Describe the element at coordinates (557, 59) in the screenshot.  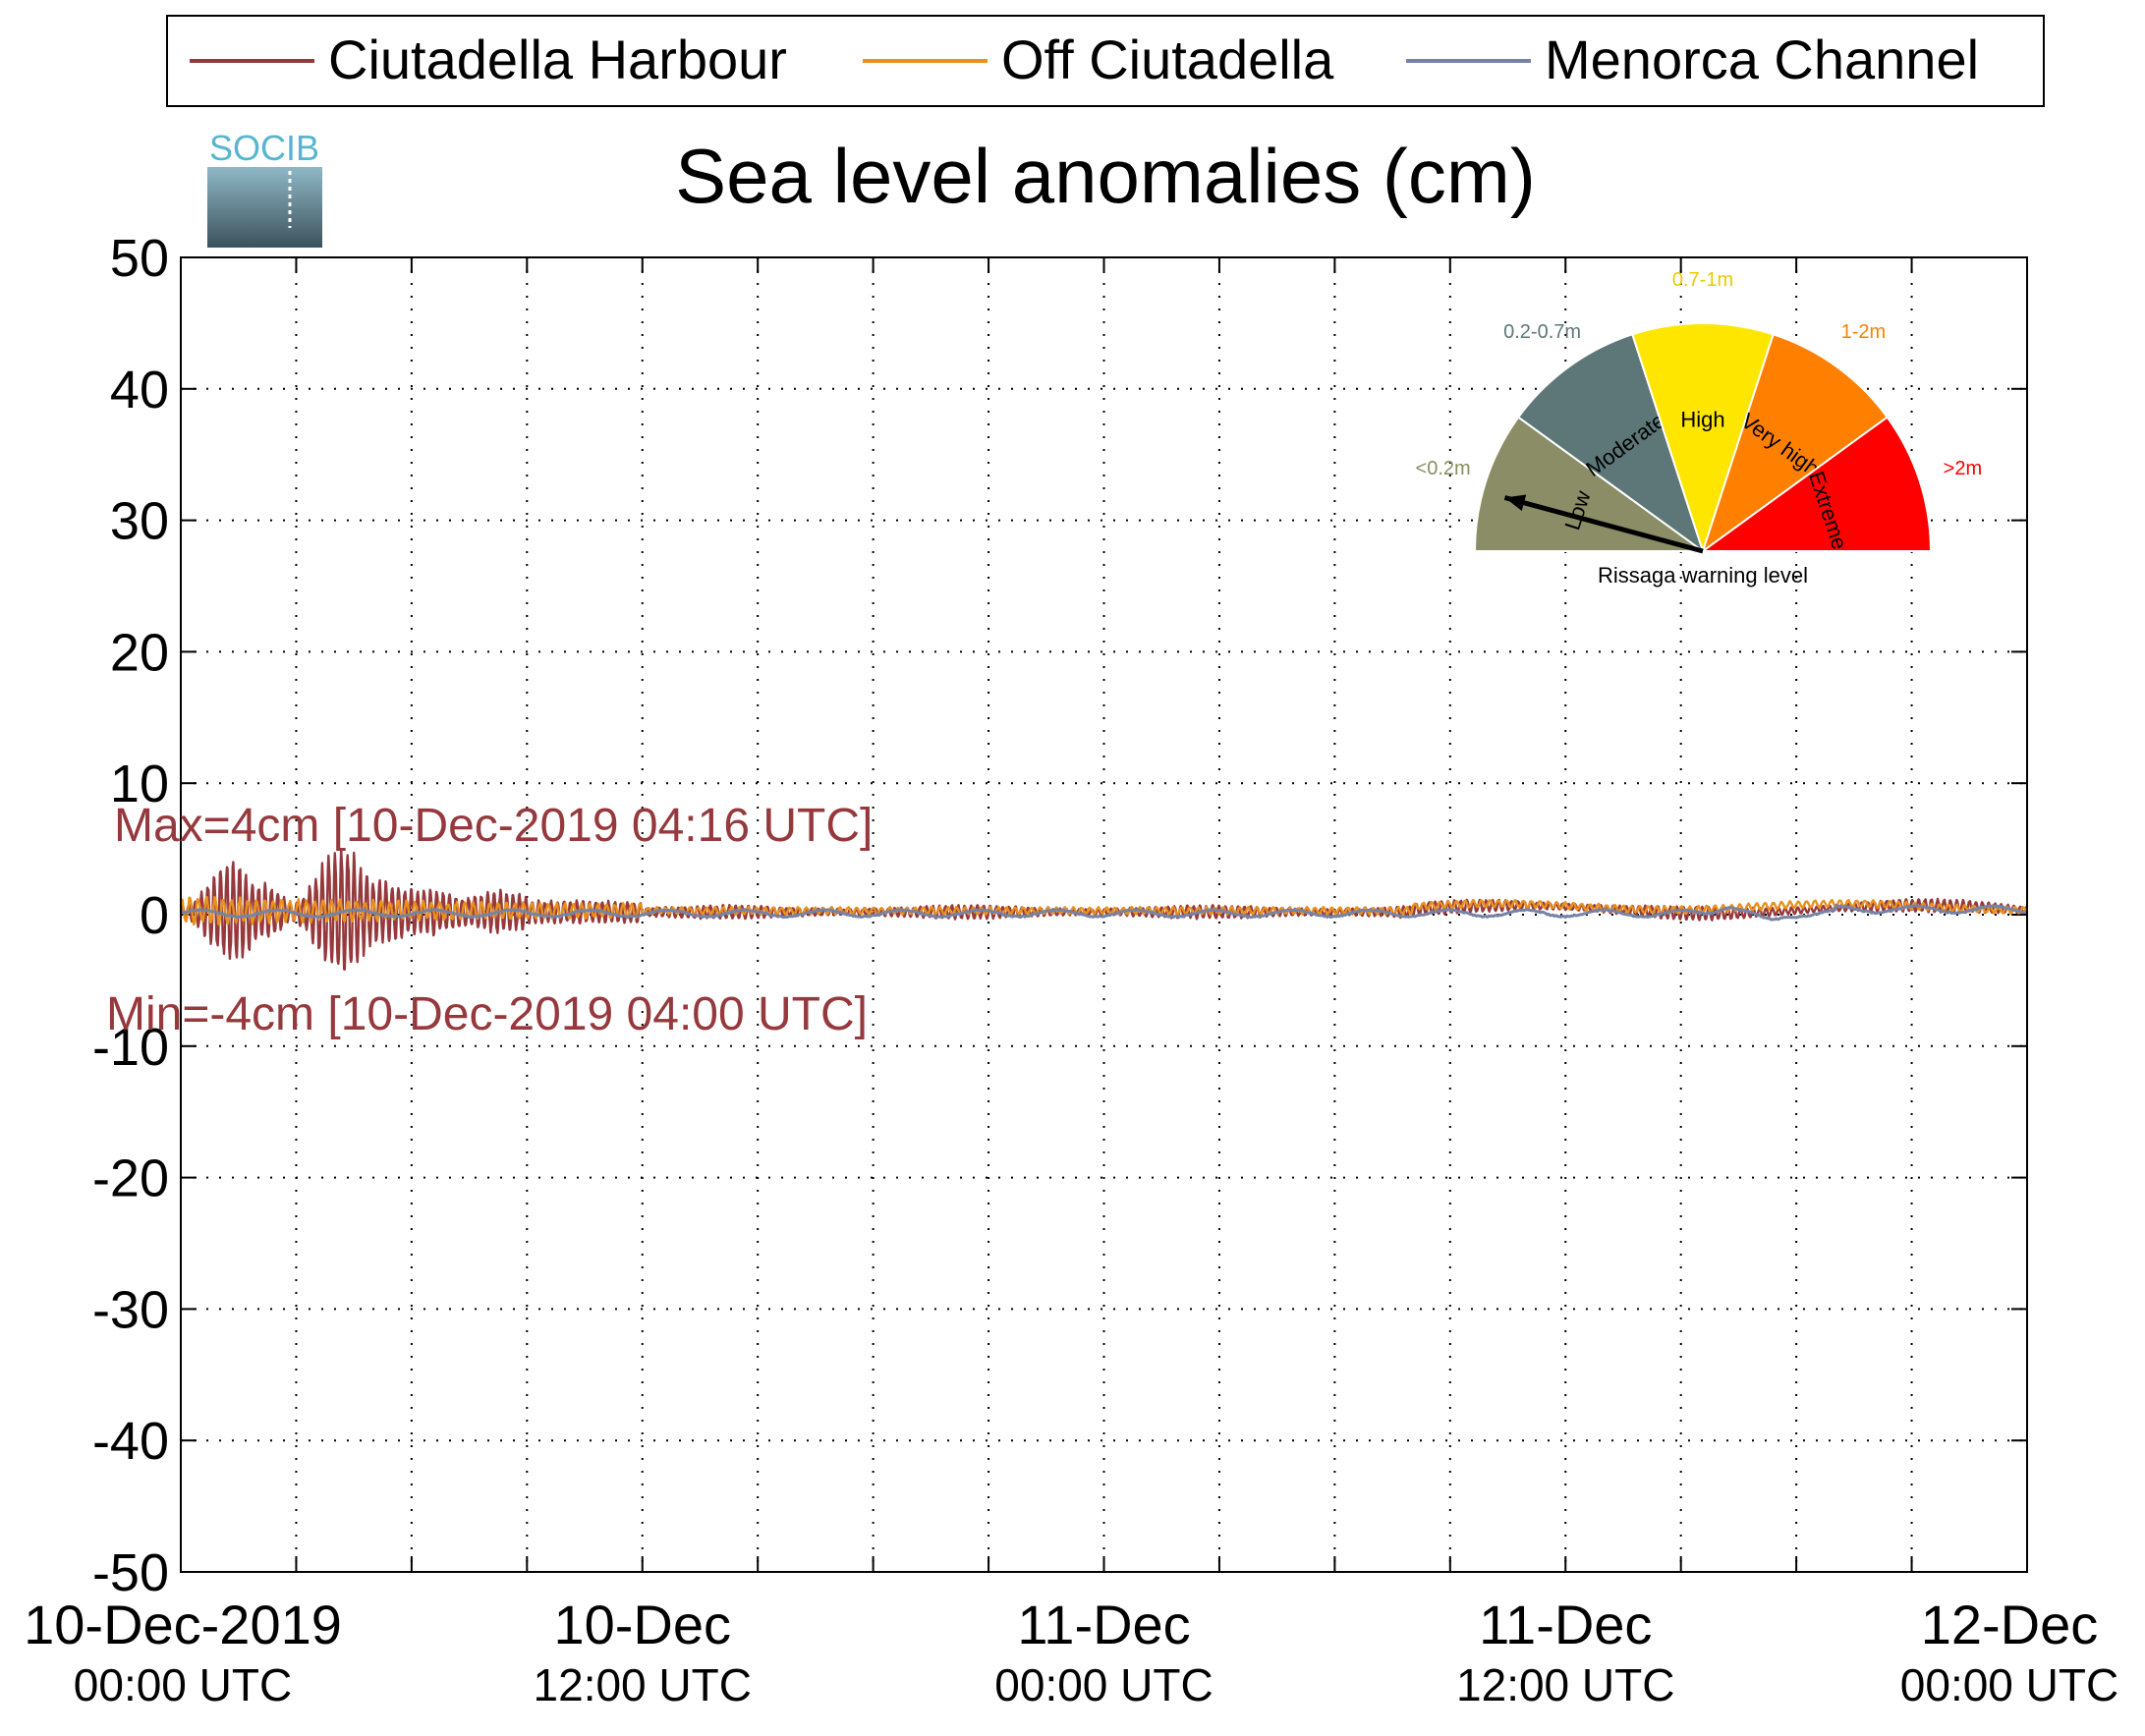
I see `legend-label-harbour: Ciutadella Harbour` at that location.